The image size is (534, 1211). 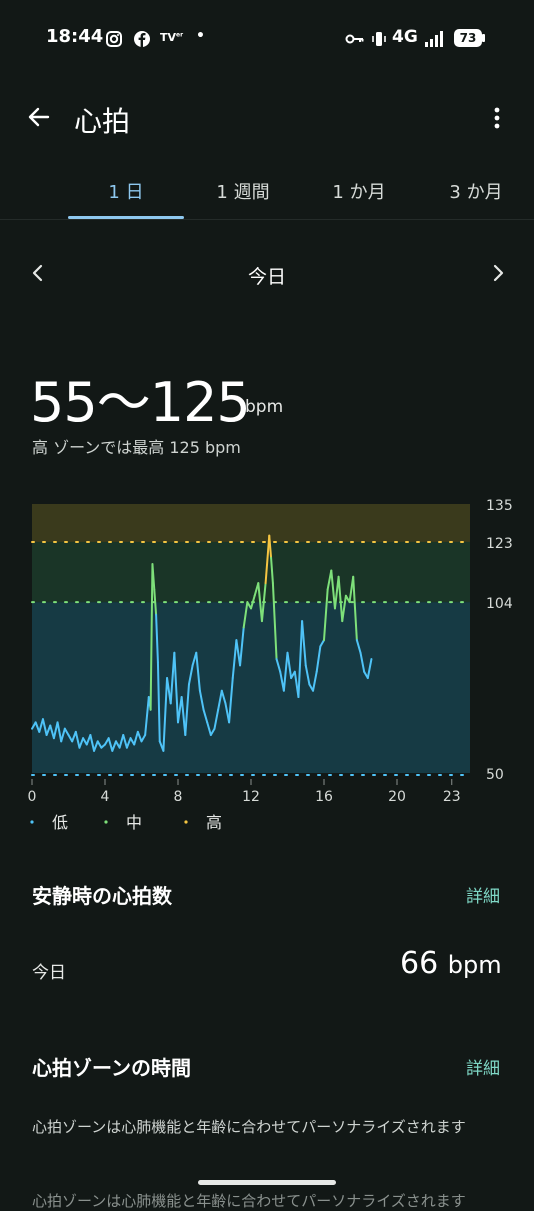 What do you see at coordinates (60, 822) in the screenshot?
I see `legend-label-0: 低` at bounding box center [60, 822].